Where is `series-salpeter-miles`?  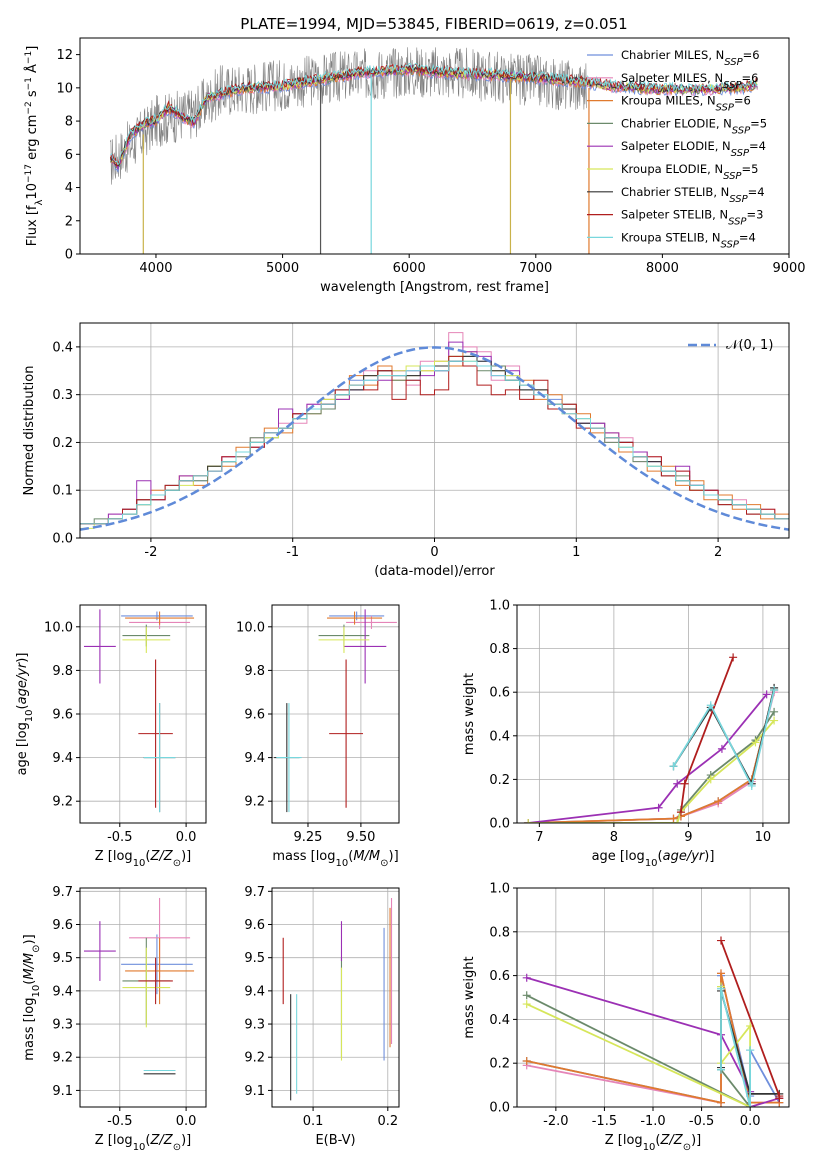
series-salpeter-miles is located at coordinates (651, 755).